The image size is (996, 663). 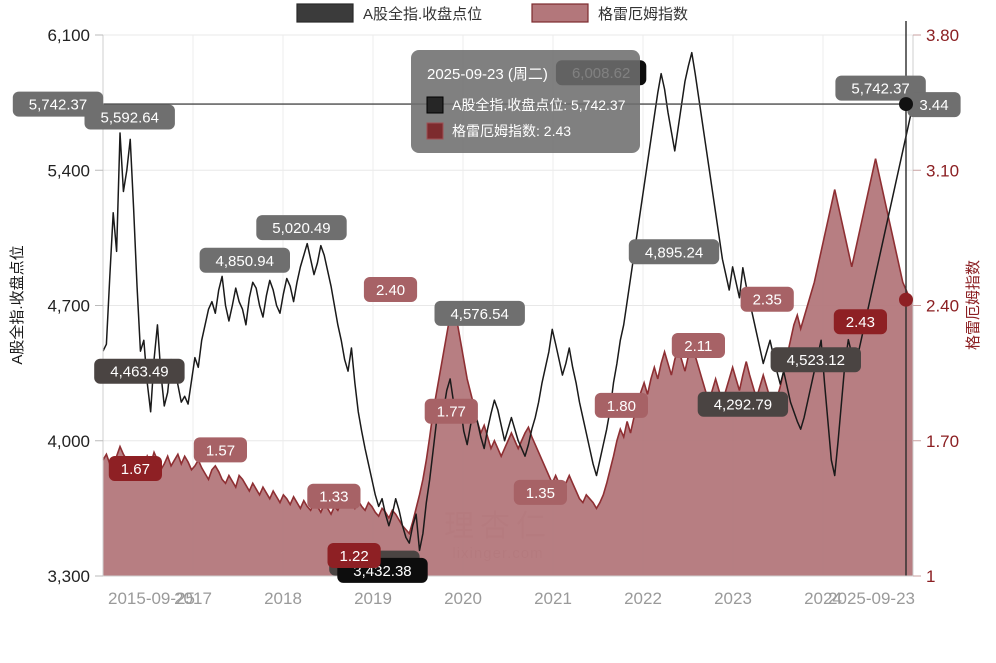 I want to click on badge-label: 4,292.79, so click(x=743, y=405).